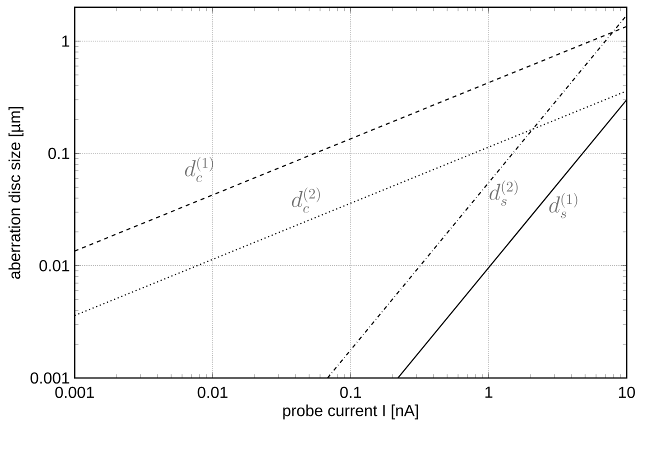 The width and height of the screenshot is (647, 450). Describe the element at coordinates (306, 200) in the screenshot. I see `series-label: $d_c^{(2)}$` at that location.